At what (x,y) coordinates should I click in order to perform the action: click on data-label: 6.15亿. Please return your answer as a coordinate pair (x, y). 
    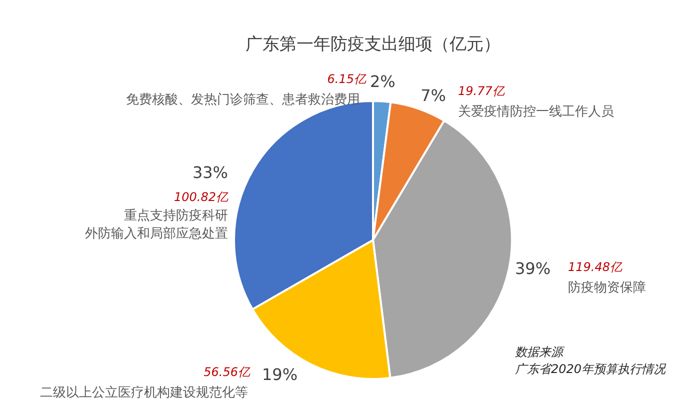
    Looking at the image, I should click on (347, 79).